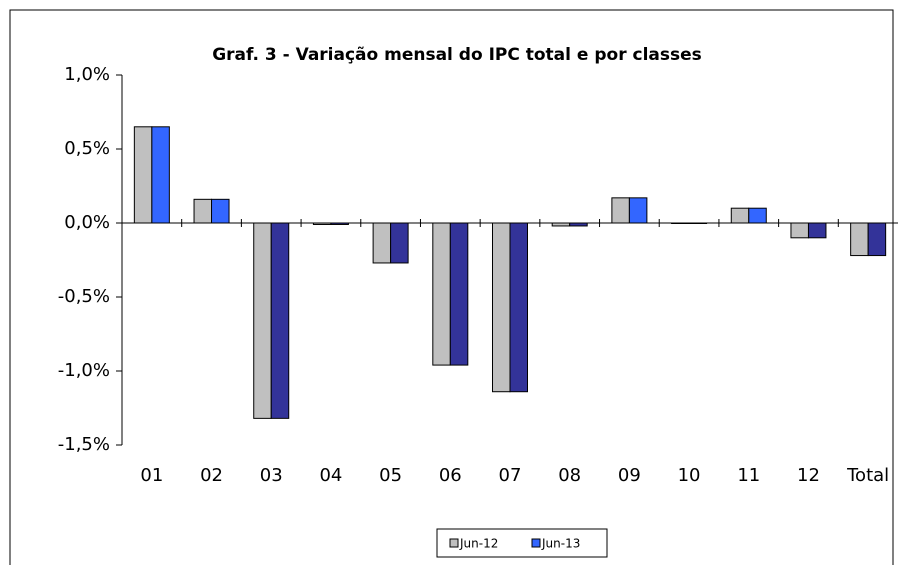 The height and width of the screenshot is (565, 905). I want to click on x-tick-label: 10, so click(689, 475).